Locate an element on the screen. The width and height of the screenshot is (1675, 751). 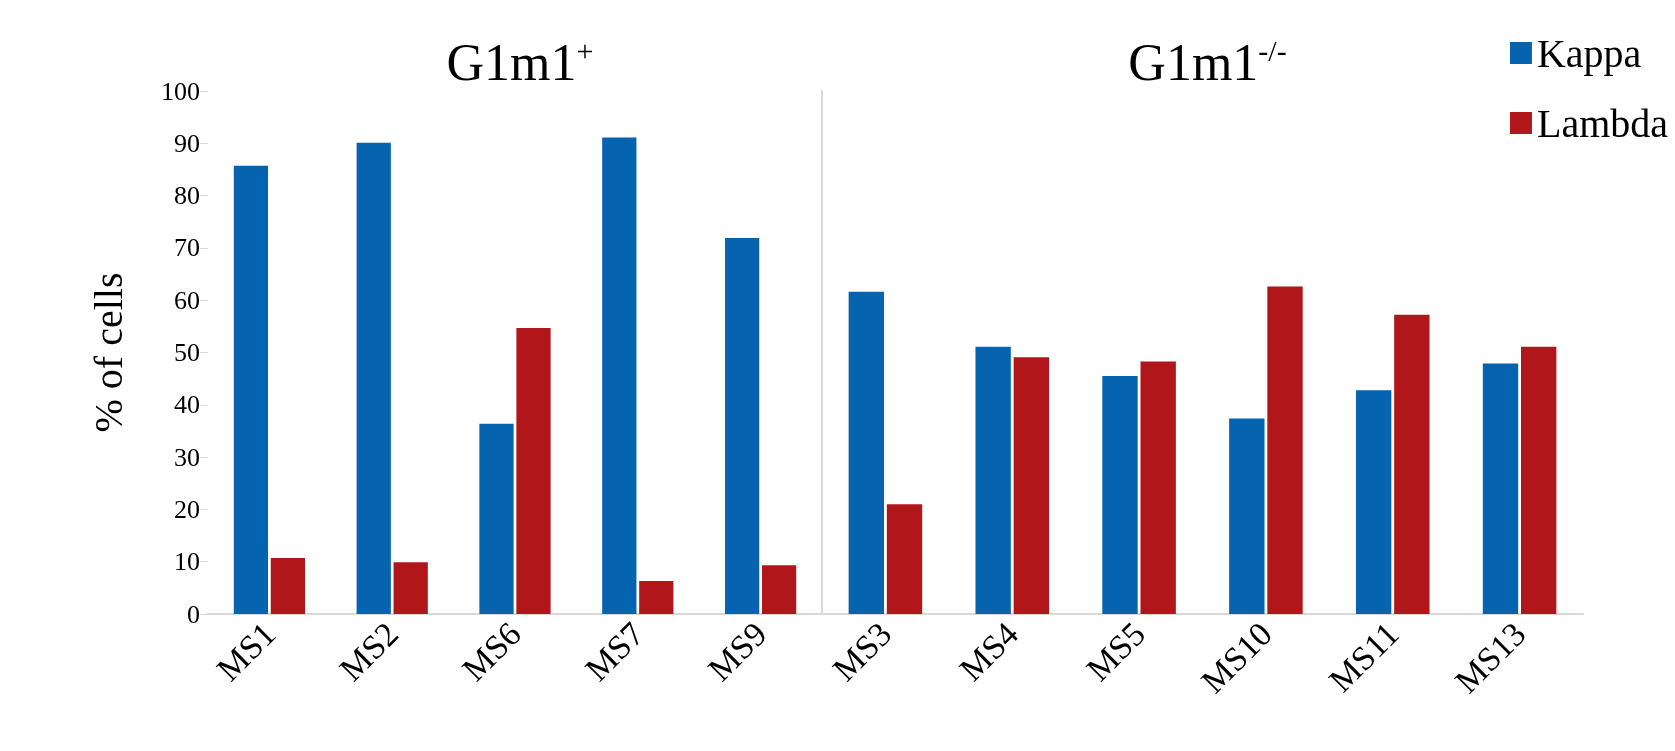
y-axis-title: % of cells is located at coordinates (108, 352).